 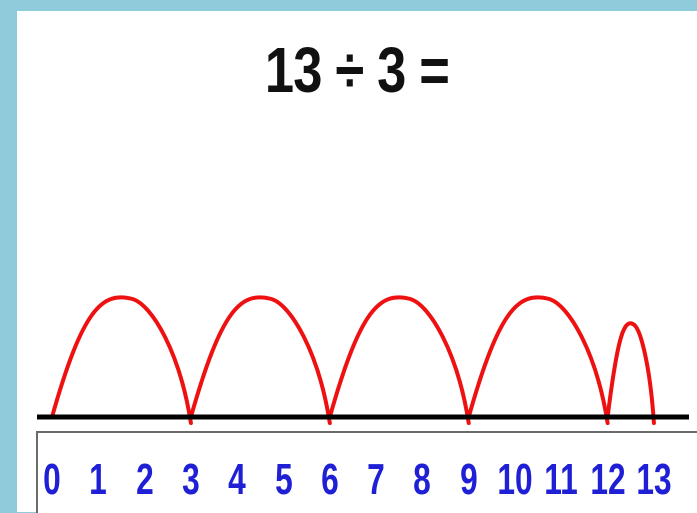 I want to click on number-label-13: 13, so click(x=653, y=480).